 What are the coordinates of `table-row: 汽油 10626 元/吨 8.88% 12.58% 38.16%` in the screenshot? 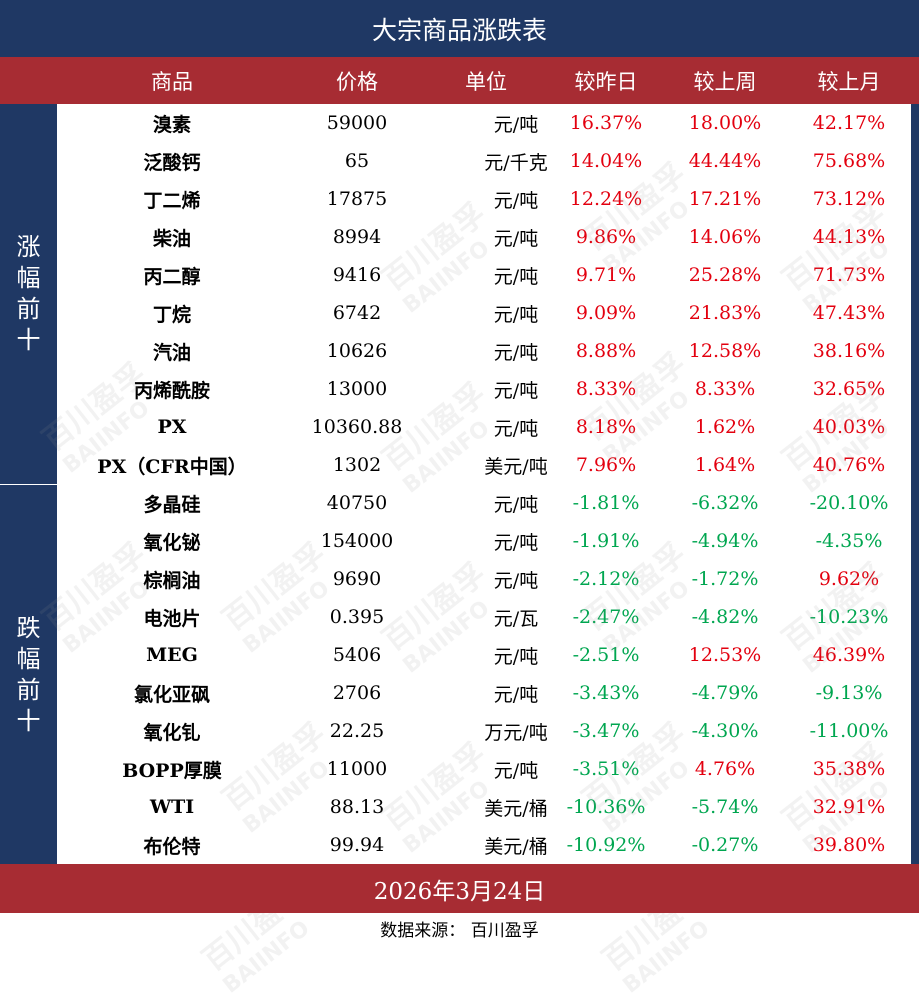 It's located at (484, 351).